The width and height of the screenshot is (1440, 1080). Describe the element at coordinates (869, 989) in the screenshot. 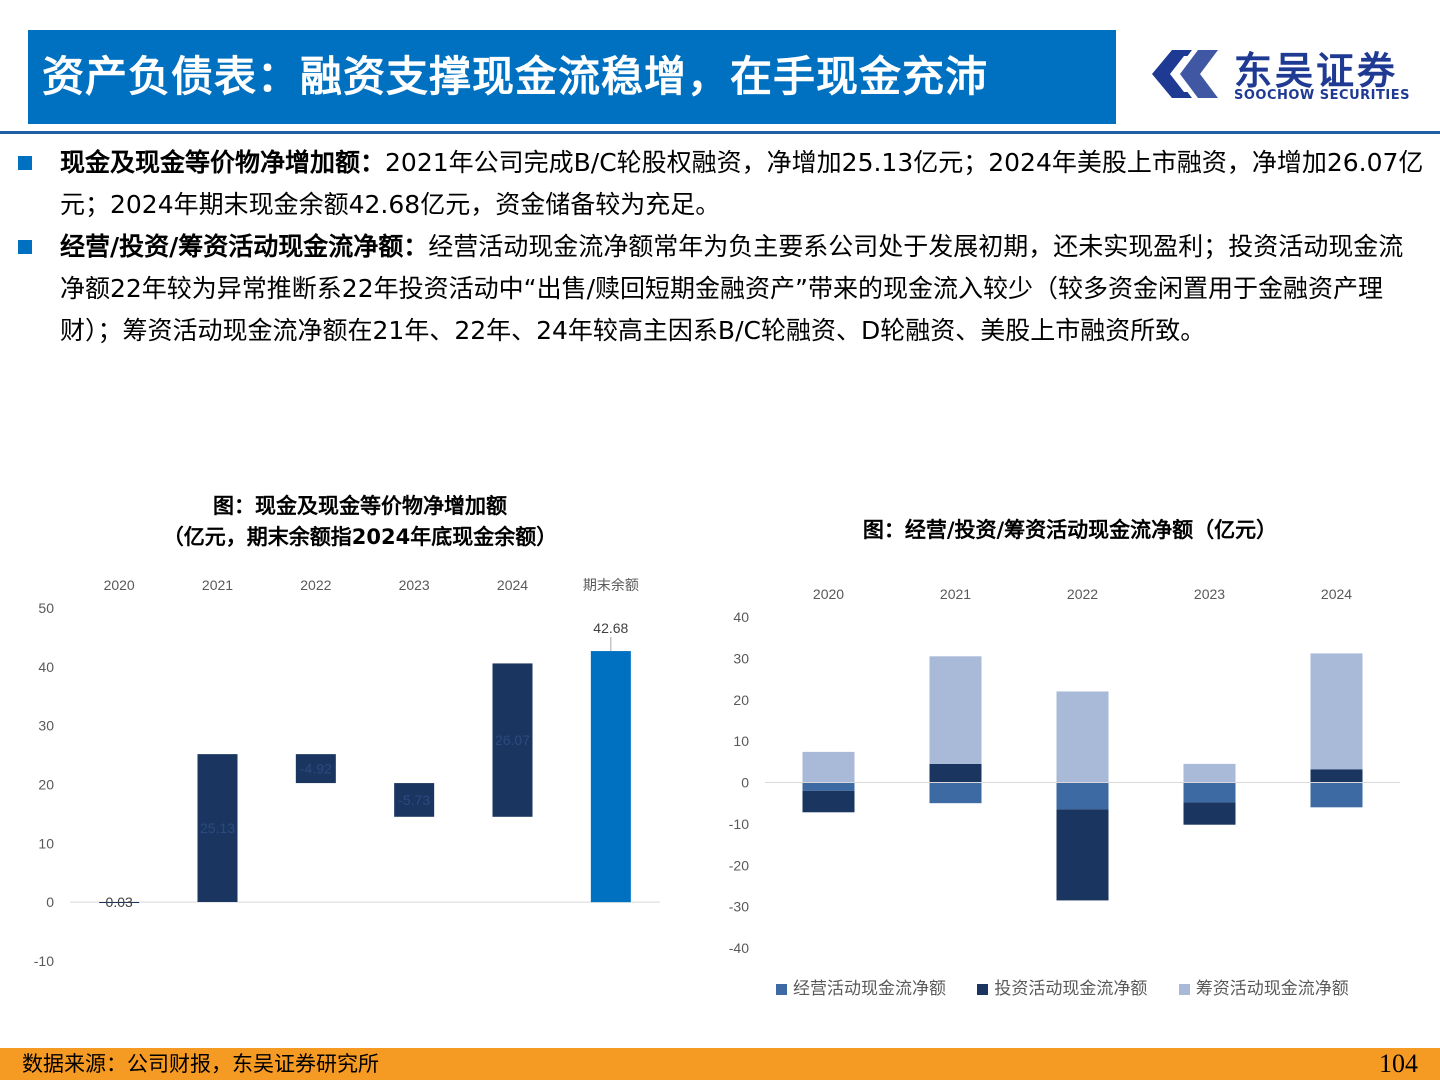

I see `legend-label: 经营活动现金流净额` at that location.